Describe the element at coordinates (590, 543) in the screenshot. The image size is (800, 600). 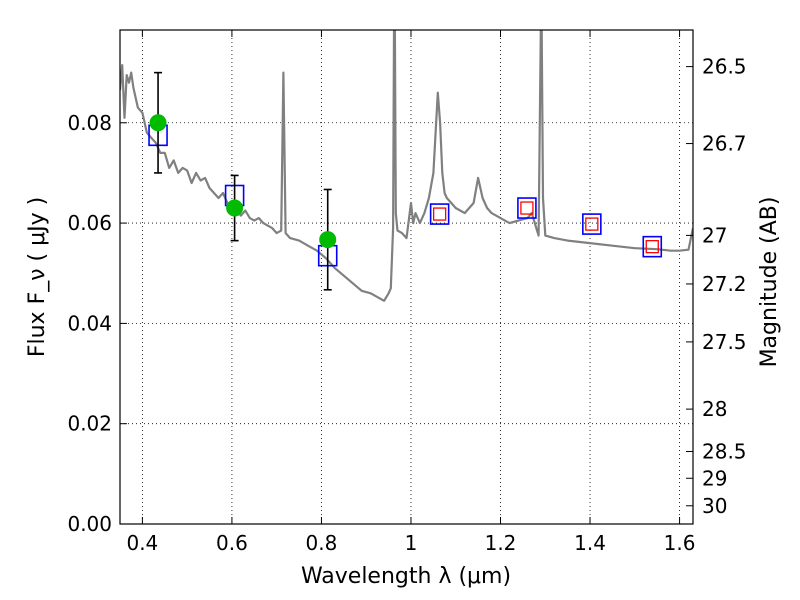
I see `x-tick-label: 1.4` at that location.